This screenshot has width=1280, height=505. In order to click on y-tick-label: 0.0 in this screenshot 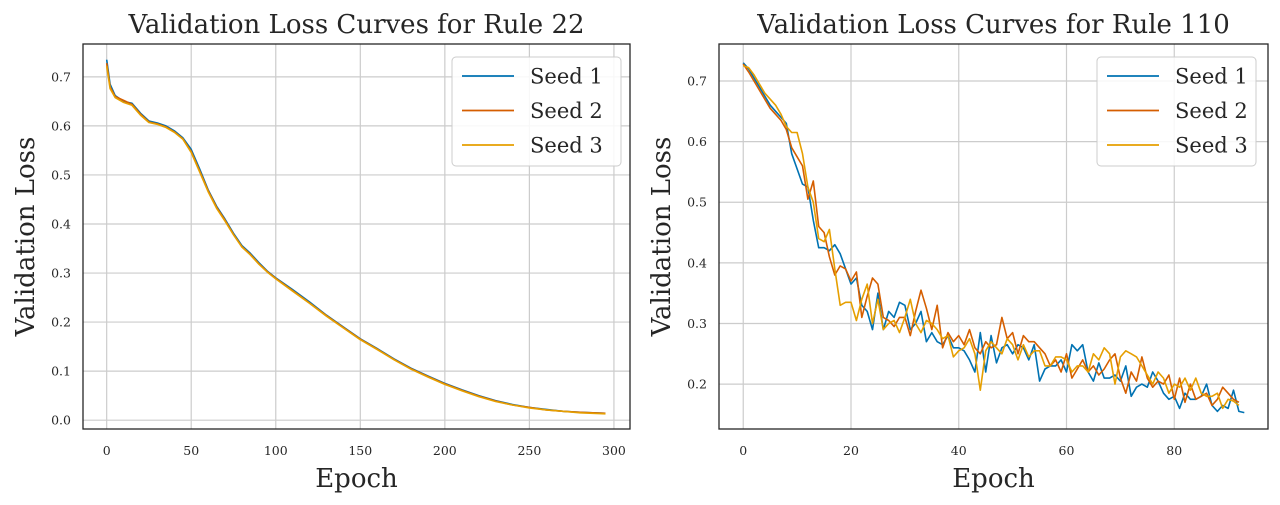, I will do `click(61, 420)`.